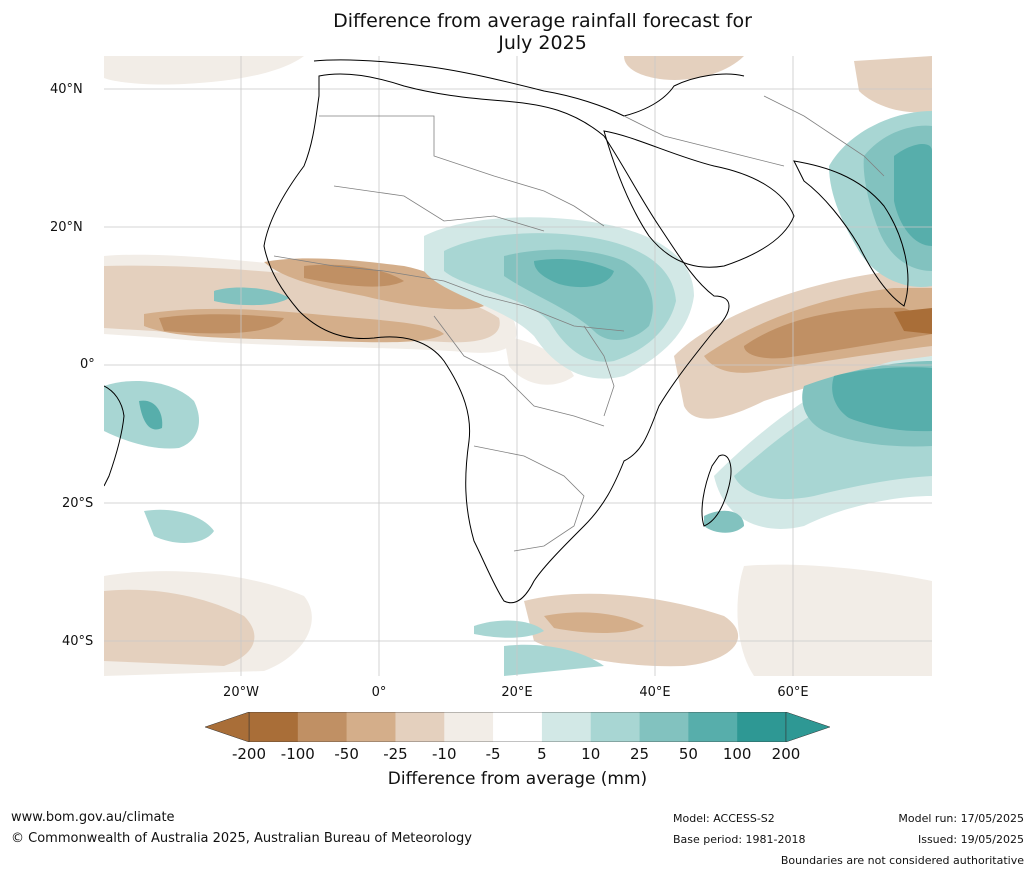 This screenshot has width=1035, height=873. What do you see at coordinates (249, 754) in the screenshot?
I see `colorbar-tick-label: -200` at bounding box center [249, 754].